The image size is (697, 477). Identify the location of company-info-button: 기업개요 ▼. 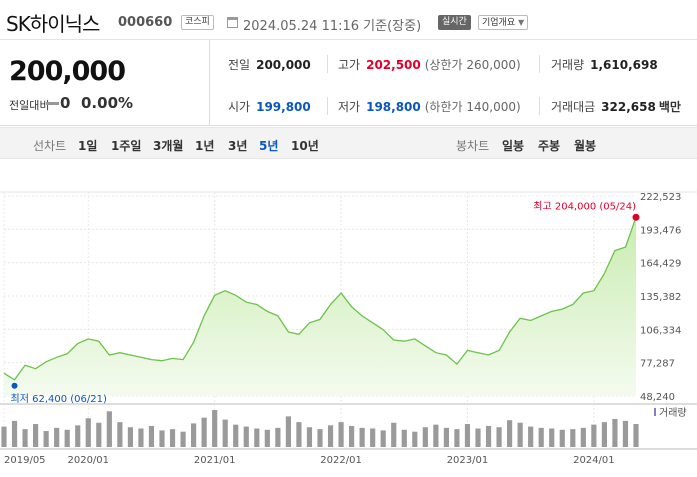
(503, 22).